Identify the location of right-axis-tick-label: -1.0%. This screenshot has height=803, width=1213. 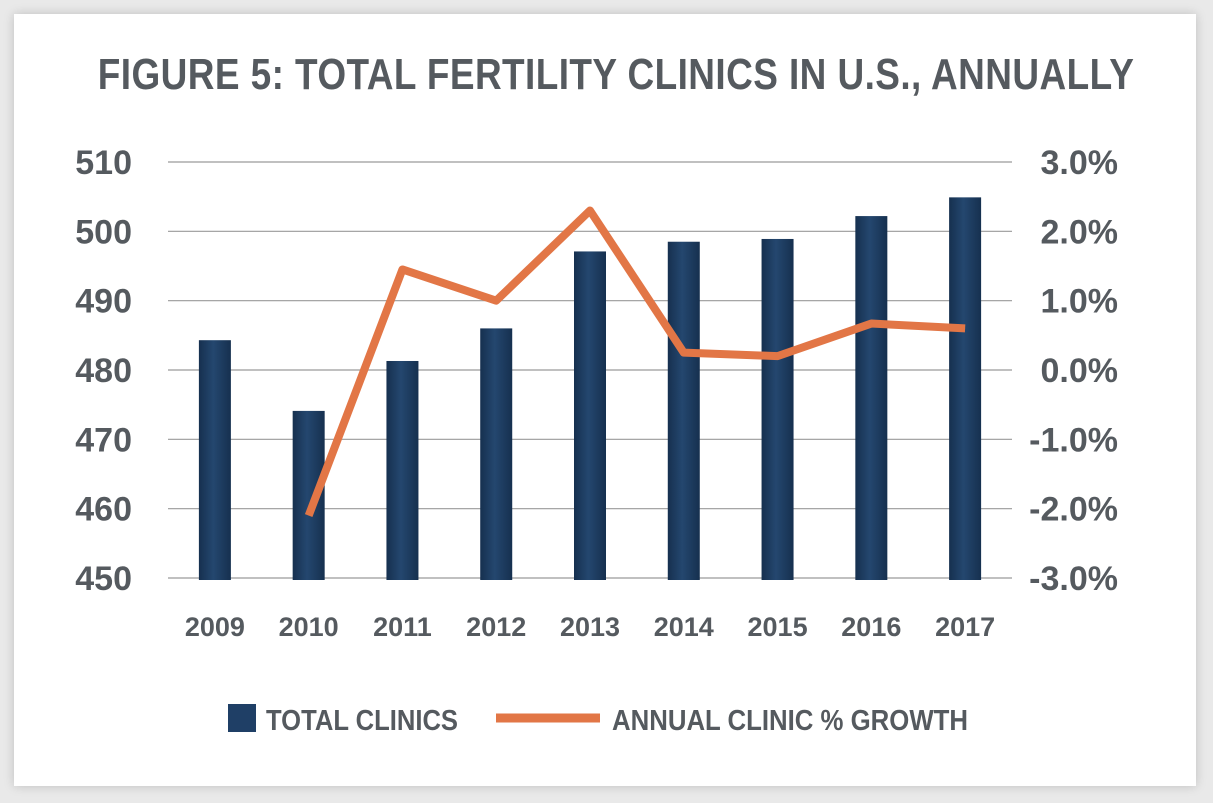
(1073, 440).